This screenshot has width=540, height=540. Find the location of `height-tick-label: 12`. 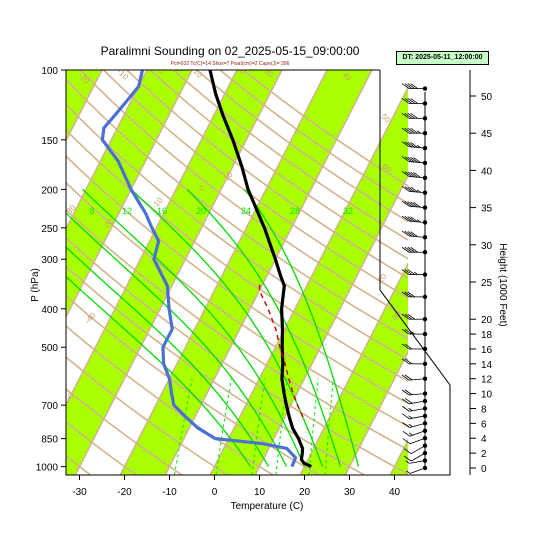

height-tick-label: 12 is located at coordinates (487, 380).